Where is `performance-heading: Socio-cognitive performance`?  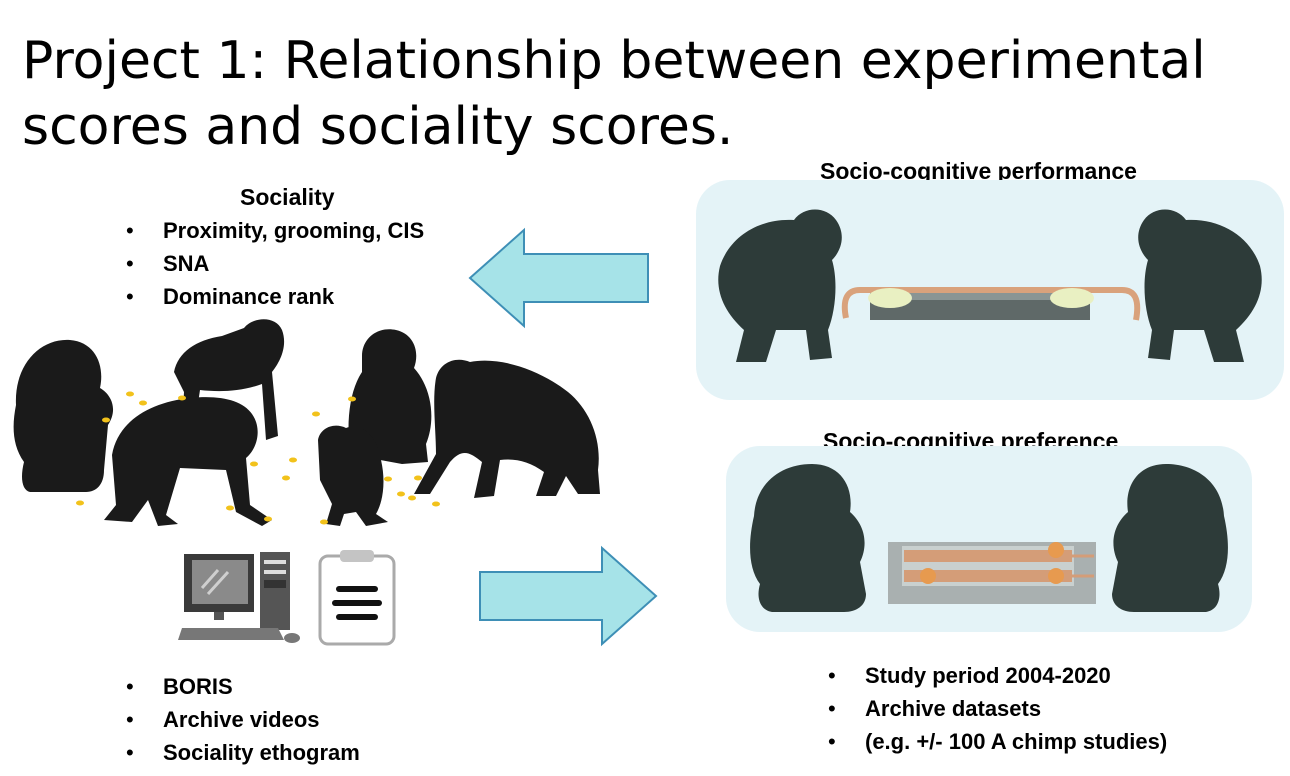 performance-heading: Socio-cognitive performance is located at coordinates (978, 171).